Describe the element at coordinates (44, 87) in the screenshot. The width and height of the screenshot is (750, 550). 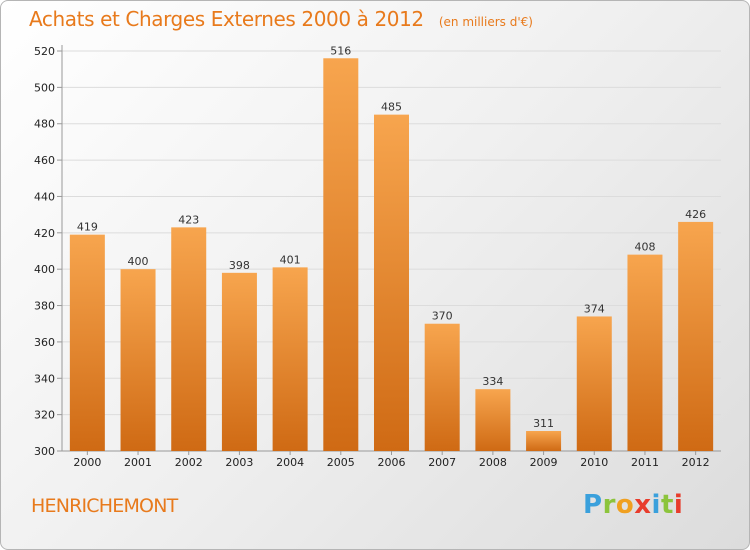
I see `y-tick-label: 500` at that location.